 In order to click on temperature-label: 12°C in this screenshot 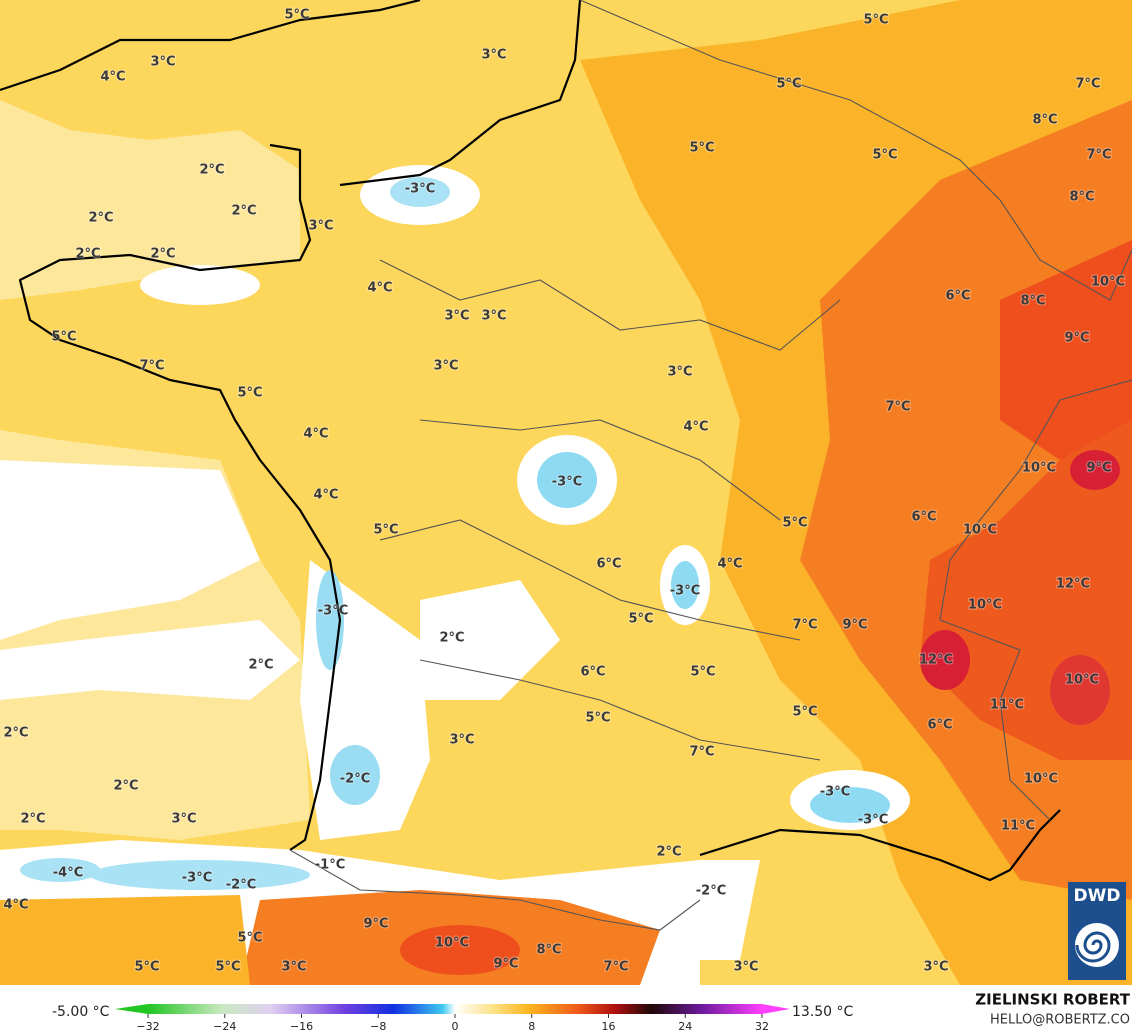, I will do `click(936, 660)`.